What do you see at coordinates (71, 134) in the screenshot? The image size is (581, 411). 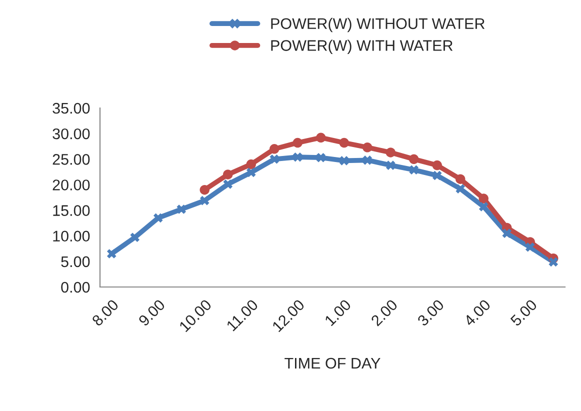 I see `y-tick-label: 30.00` at bounding box center [71, 134].